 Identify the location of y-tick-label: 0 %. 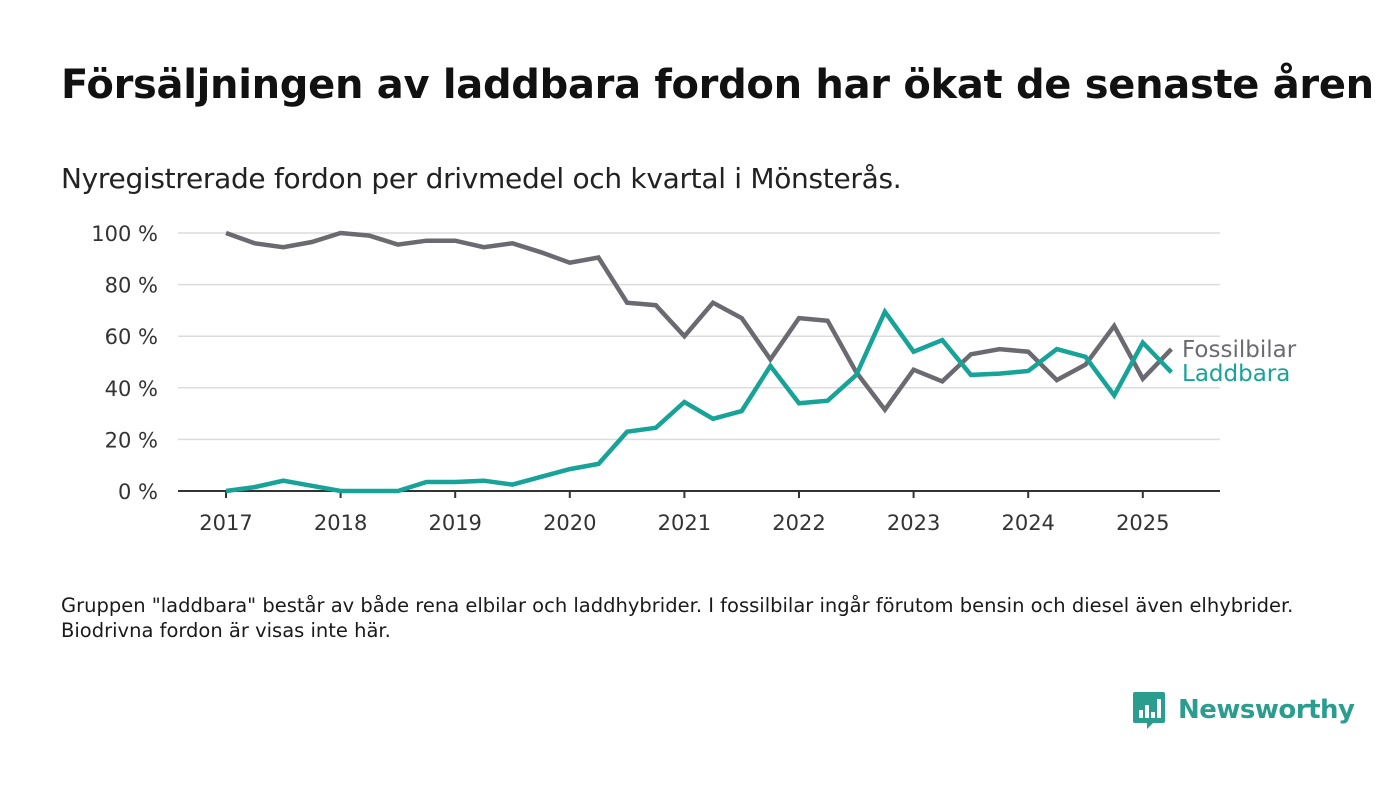
(138, 492).